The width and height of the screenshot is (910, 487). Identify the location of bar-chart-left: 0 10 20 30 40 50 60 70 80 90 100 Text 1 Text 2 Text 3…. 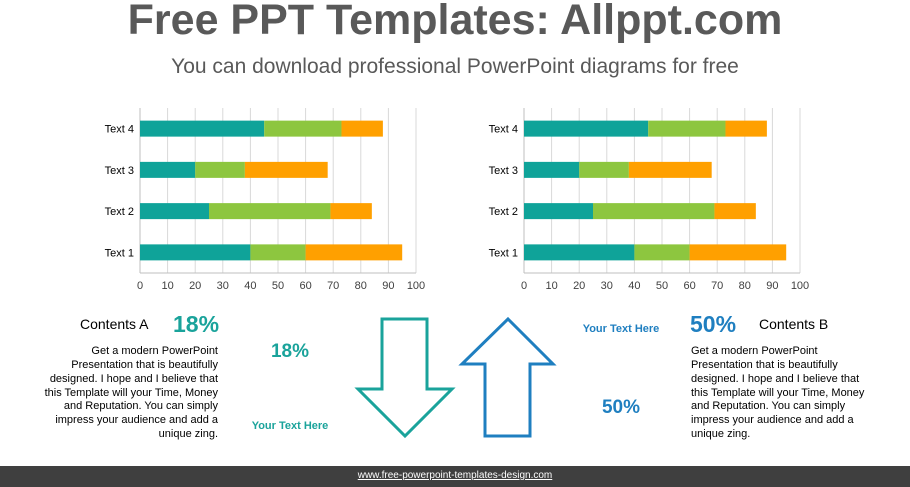
(265, 200).